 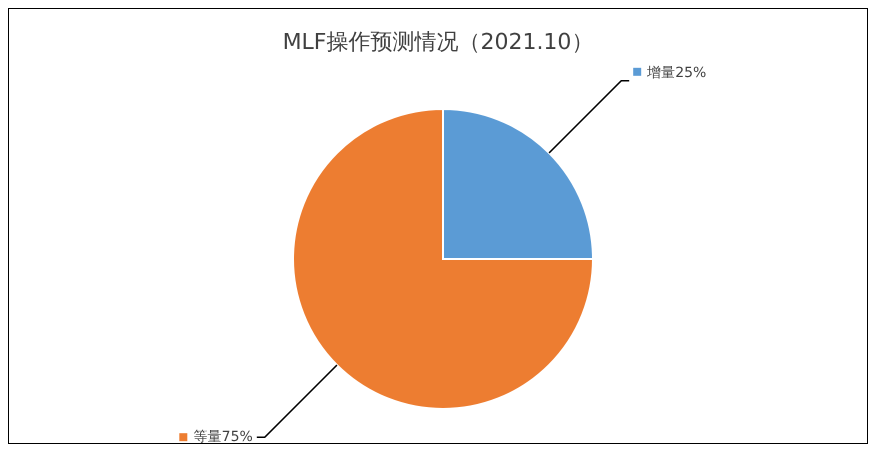 What do you see at coordinates (676, 72) in the screenshot?
I see `legend-label: 增量25%` at bounding box center [676, 72].